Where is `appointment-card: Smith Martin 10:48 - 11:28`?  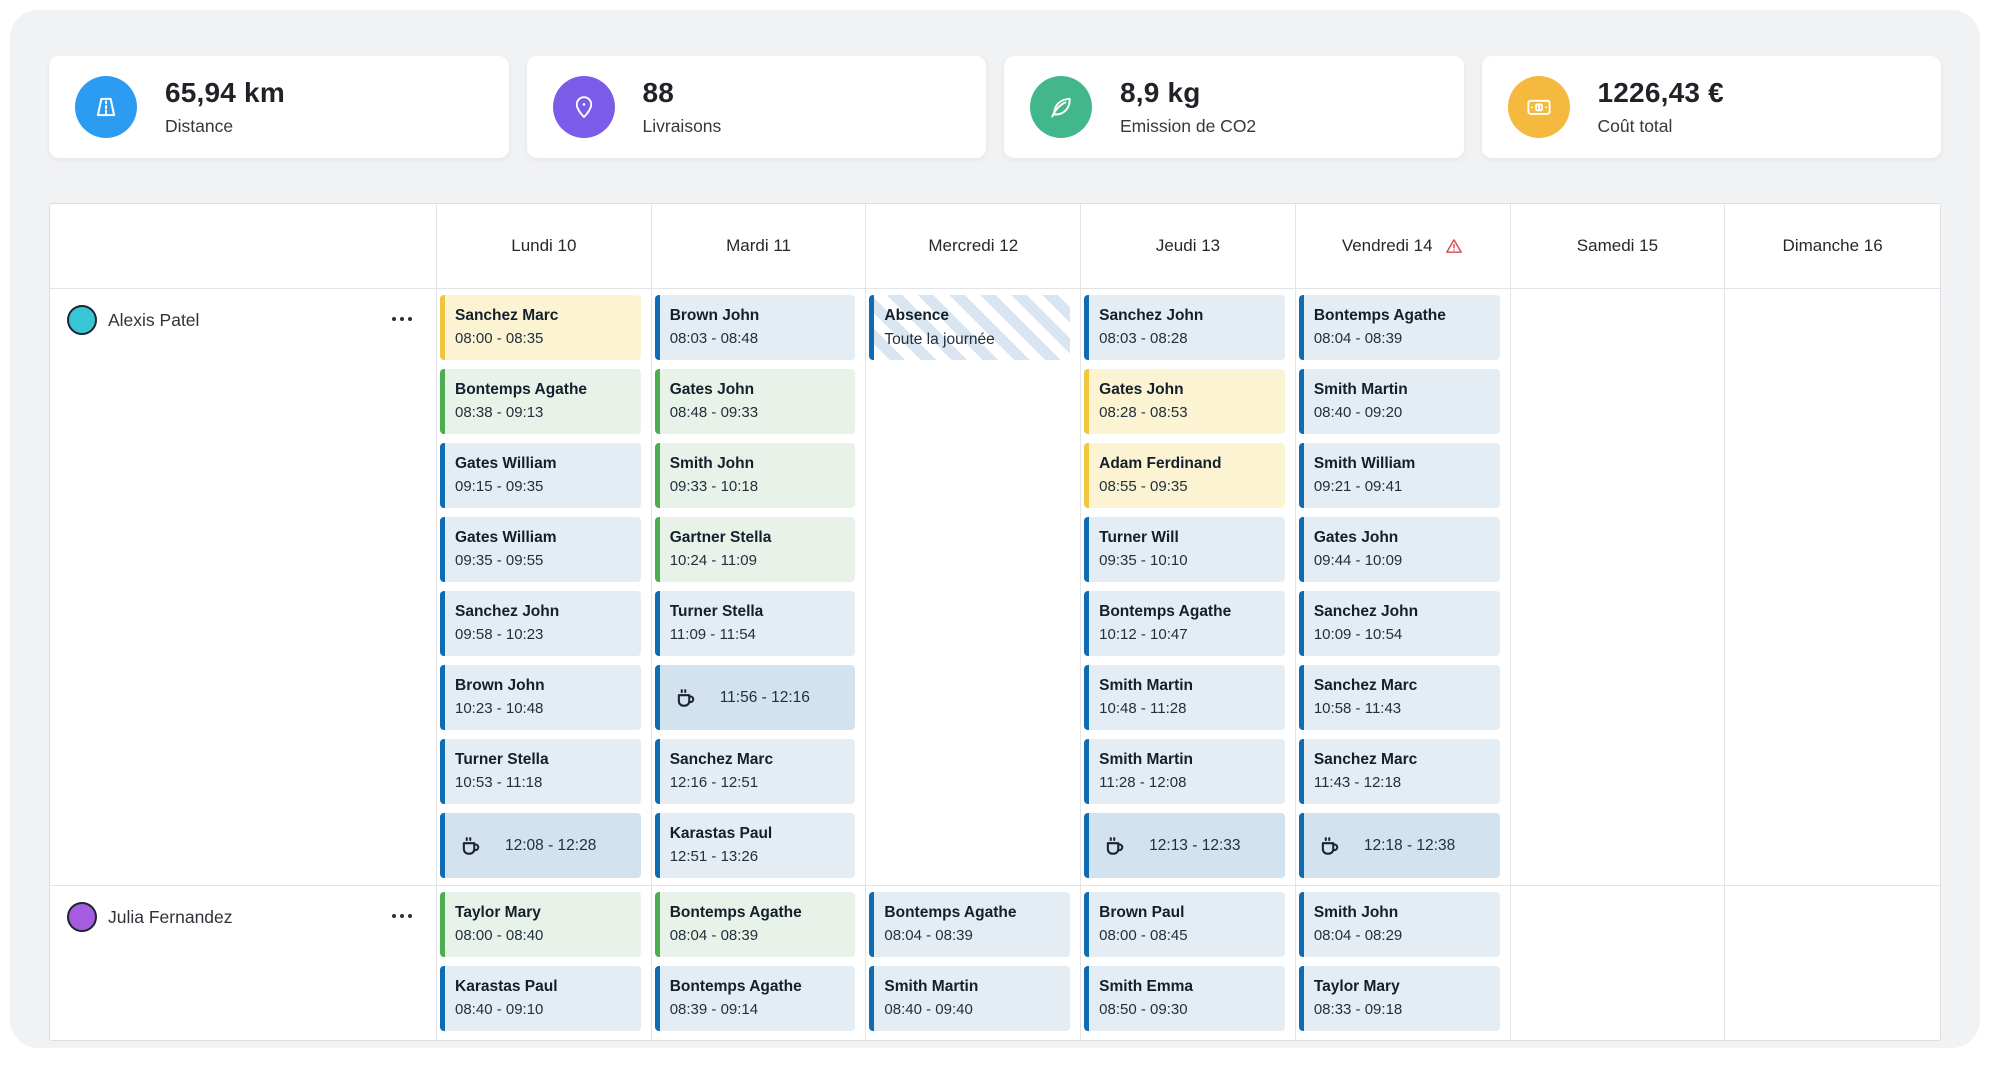 appointment-card: Smith Martin 10:48 - 11:28 is located at coordinates (1184, 697).